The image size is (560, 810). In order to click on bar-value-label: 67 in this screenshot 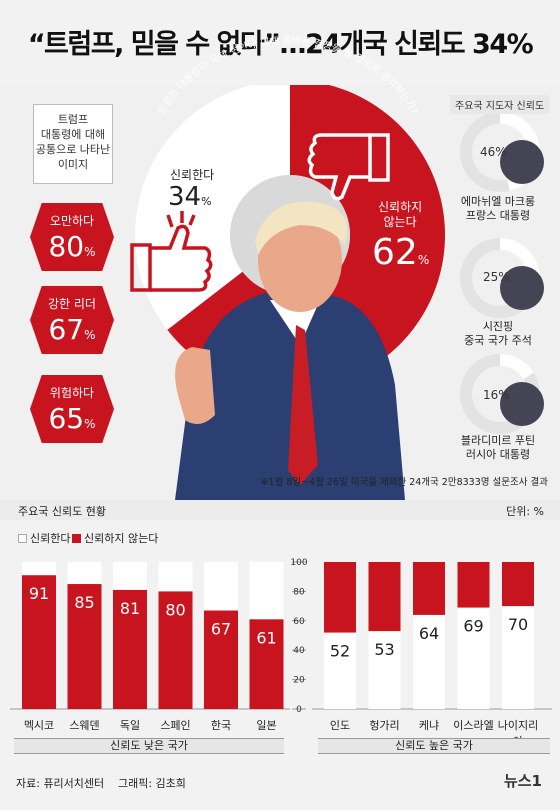, I will do `click(221, 629)`.